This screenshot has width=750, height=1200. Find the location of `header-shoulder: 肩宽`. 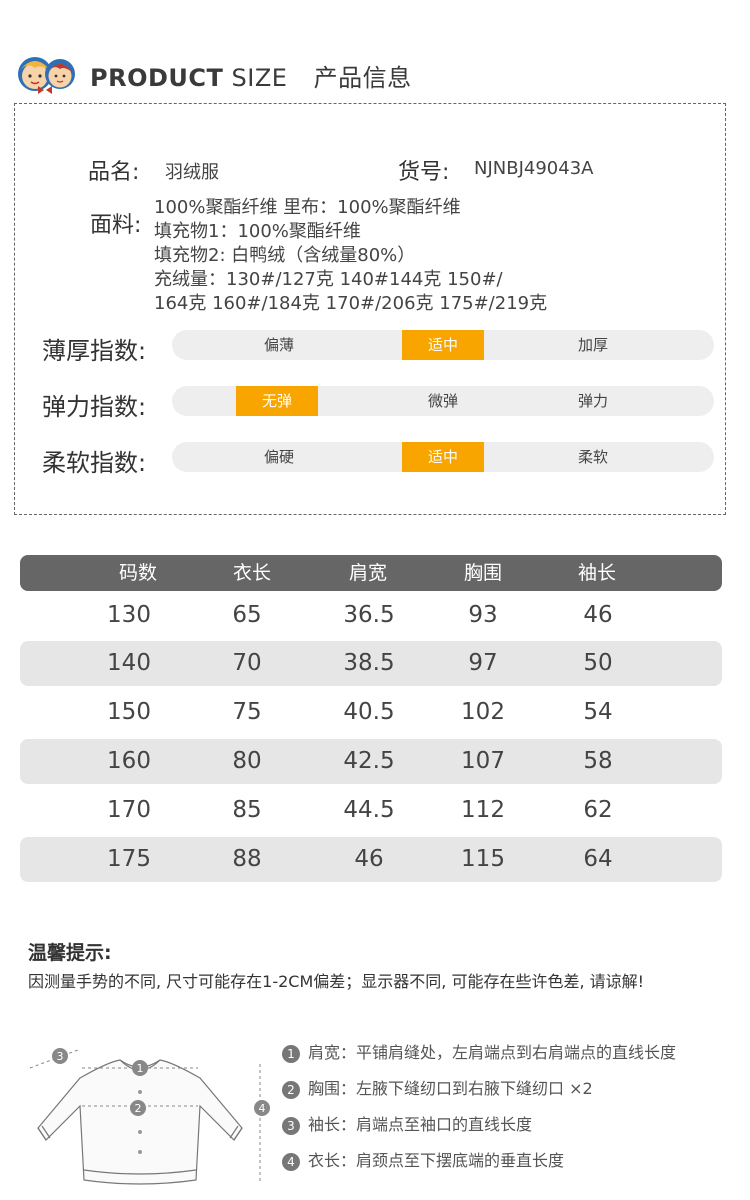

header-shoulder: 肩宽 is located at coordinates (368, 573).